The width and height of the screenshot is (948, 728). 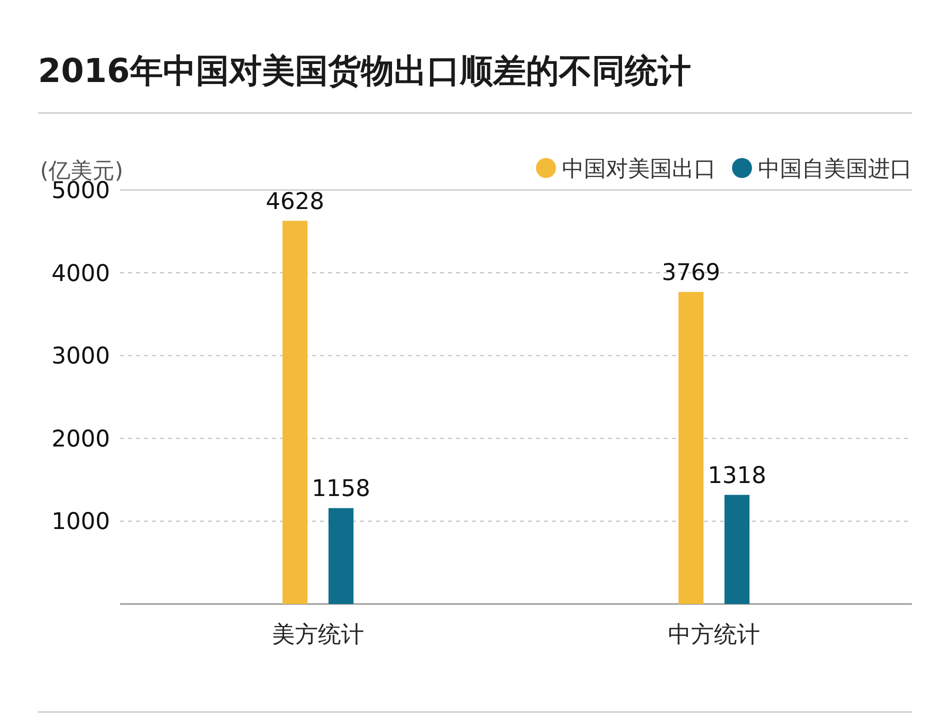 What do you see at coordinates (80, 439) in the screenshot?
I see `y-tick-label: 2000` at bounding box center [80, 439].